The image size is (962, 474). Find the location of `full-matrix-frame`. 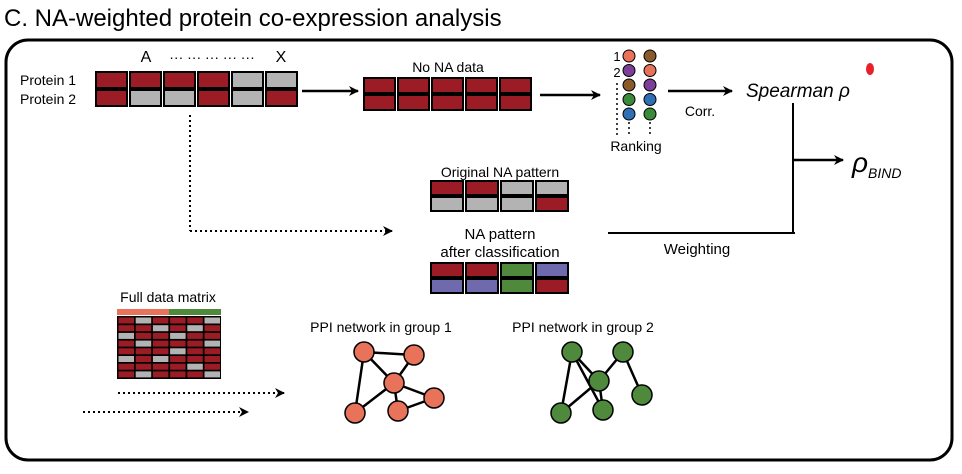

full-matrix-frame is located at coordinates (169, 347).